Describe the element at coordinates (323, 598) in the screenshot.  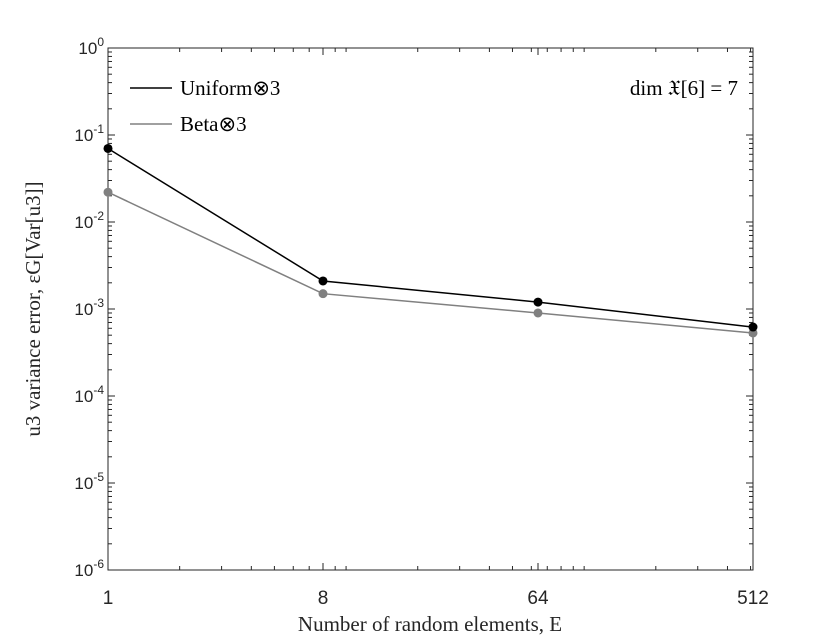
I see `x-tick-label: 8` at that location.